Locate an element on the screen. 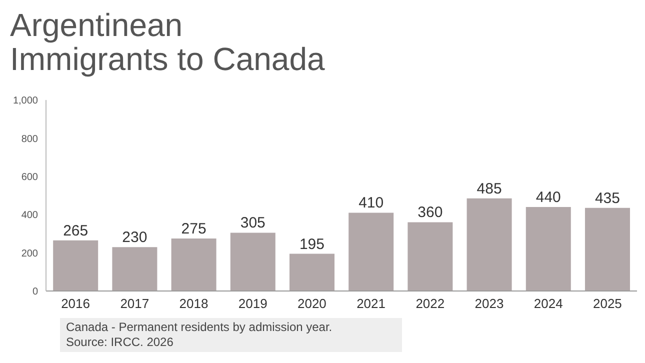 This screenshot has width=645, height=363. x-tick-label: 2025 is located at coordinates (607, 304).